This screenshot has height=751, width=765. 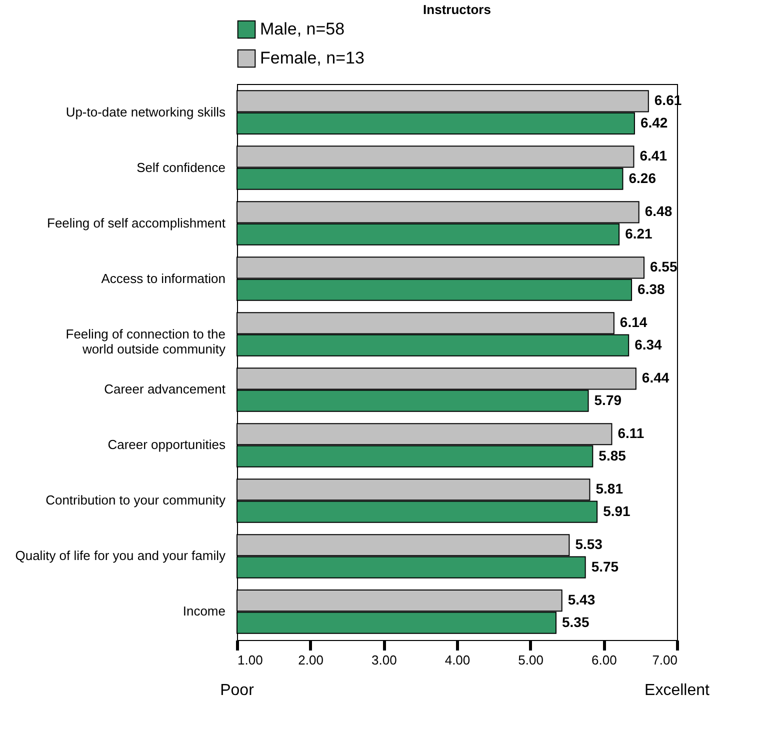 What do you see at coordinates (639, 233) in the screenshot?
I see `data-label: 6.21` at bounding box center [639, 233].